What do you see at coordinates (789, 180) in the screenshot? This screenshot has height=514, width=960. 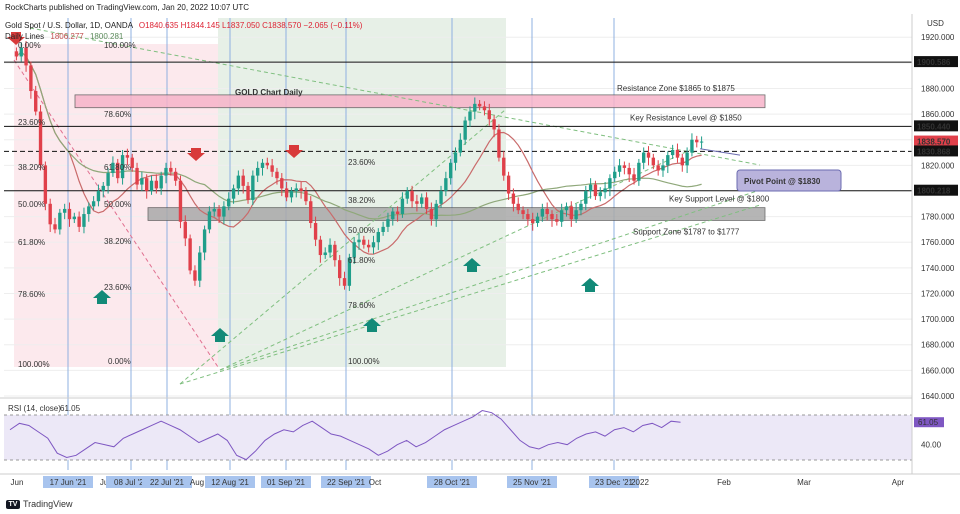 I see `pivot-callout-bg` at bounding box center [789, 180].